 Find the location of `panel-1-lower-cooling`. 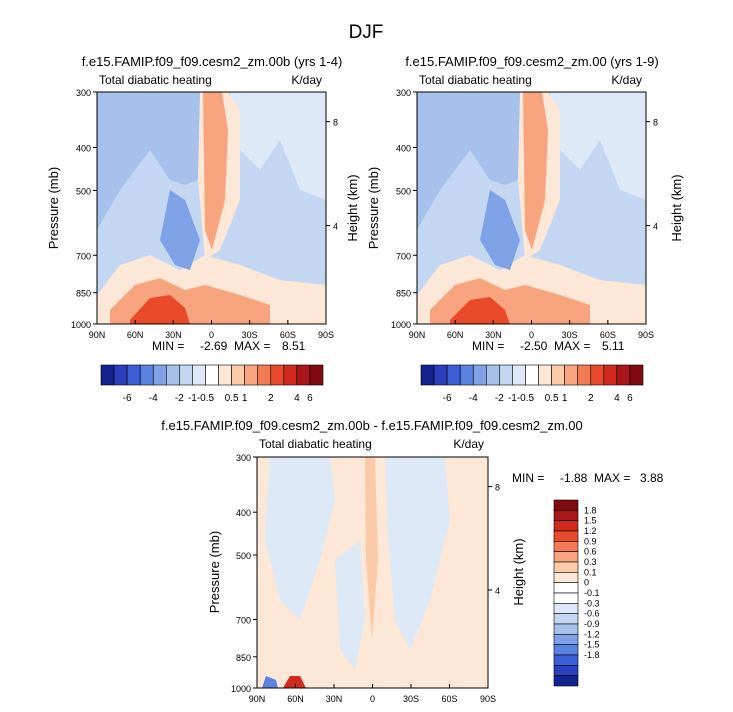

panel-1-lower-cooling is located at coordinates (180, 230).